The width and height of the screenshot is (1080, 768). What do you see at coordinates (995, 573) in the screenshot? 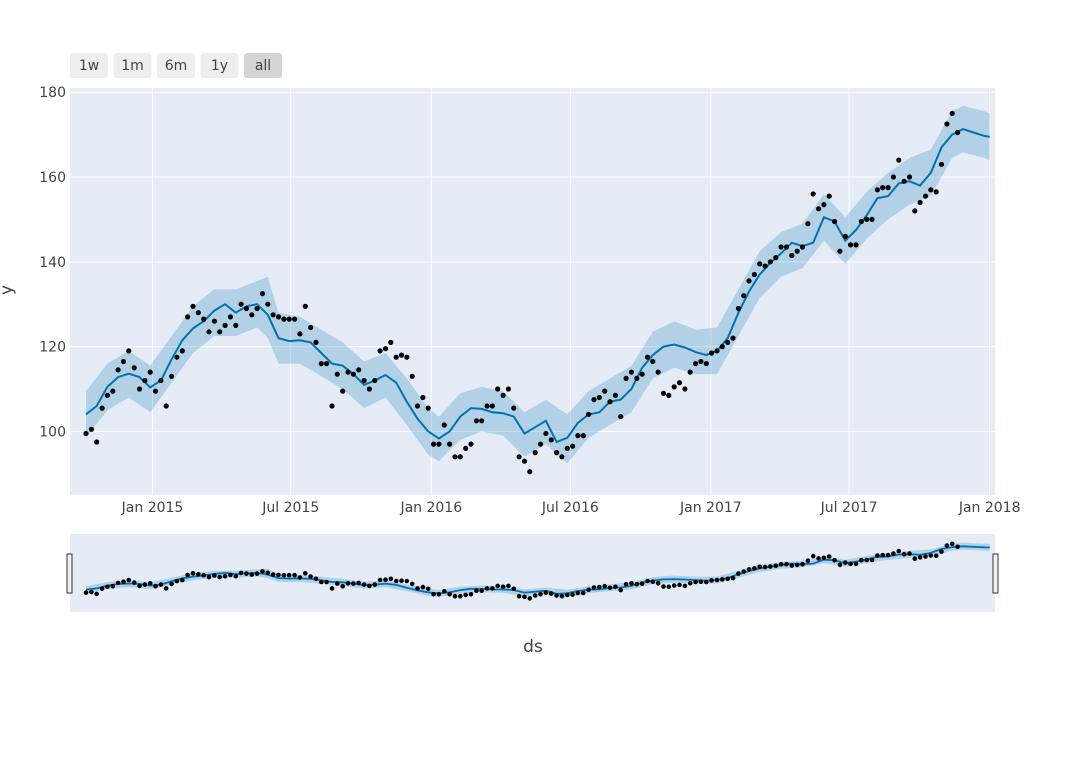
I see `range-slider-handle-right` at bounding box center [995, 573].